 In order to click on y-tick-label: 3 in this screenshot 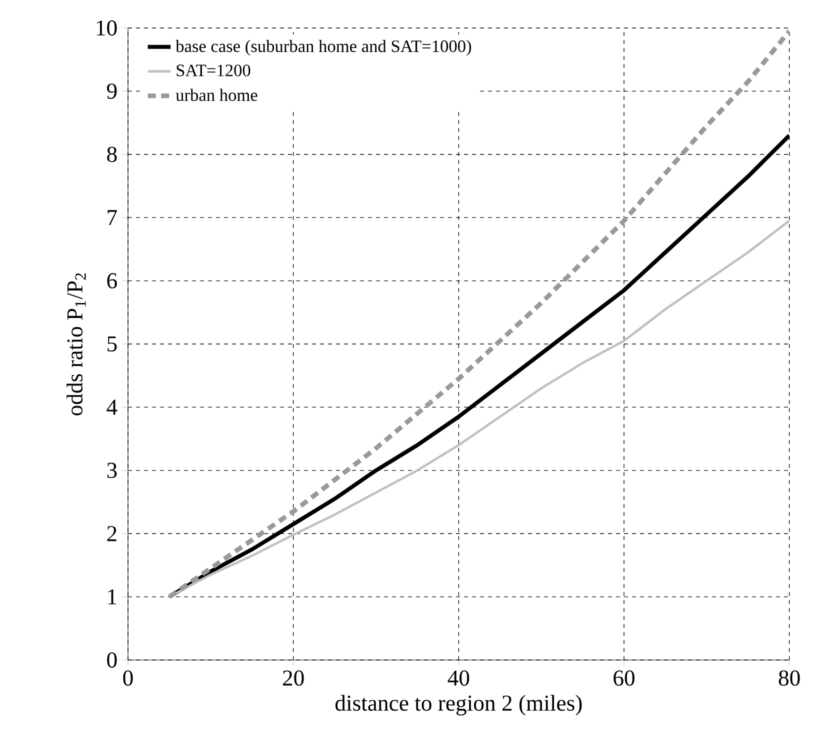, I will do `click(112, 470)`.